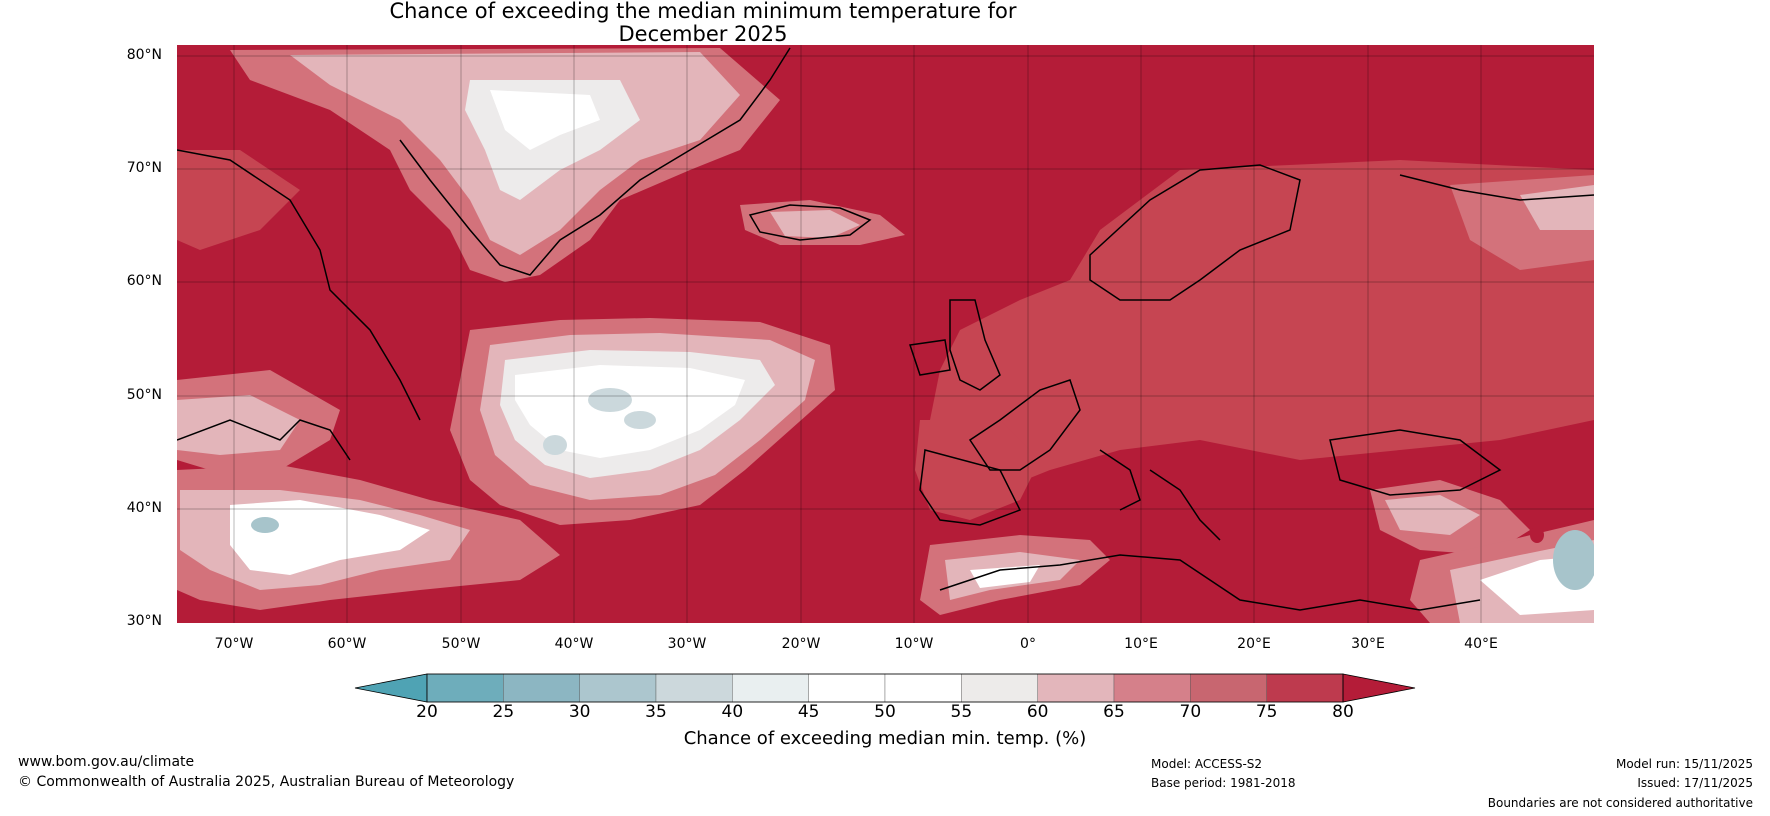 This screenshot has width=1770, height=816. What do you see at coordinates (258, 310) in the screenshot?
I see `canada-region` at bounding box center [258, 310].